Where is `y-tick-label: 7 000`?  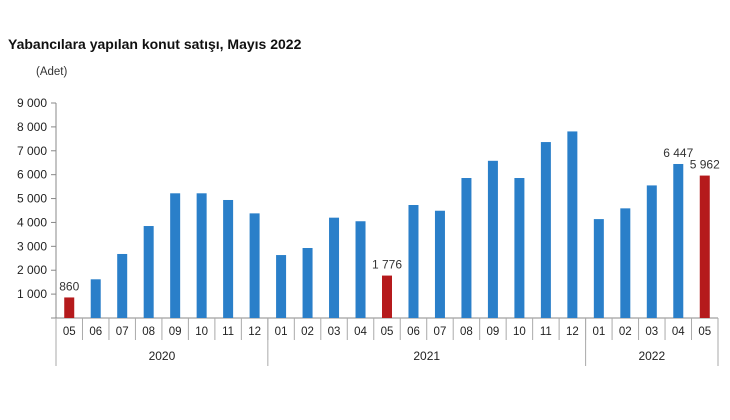
y-tick-label: 7 000 is located at coordinates (32, 151).